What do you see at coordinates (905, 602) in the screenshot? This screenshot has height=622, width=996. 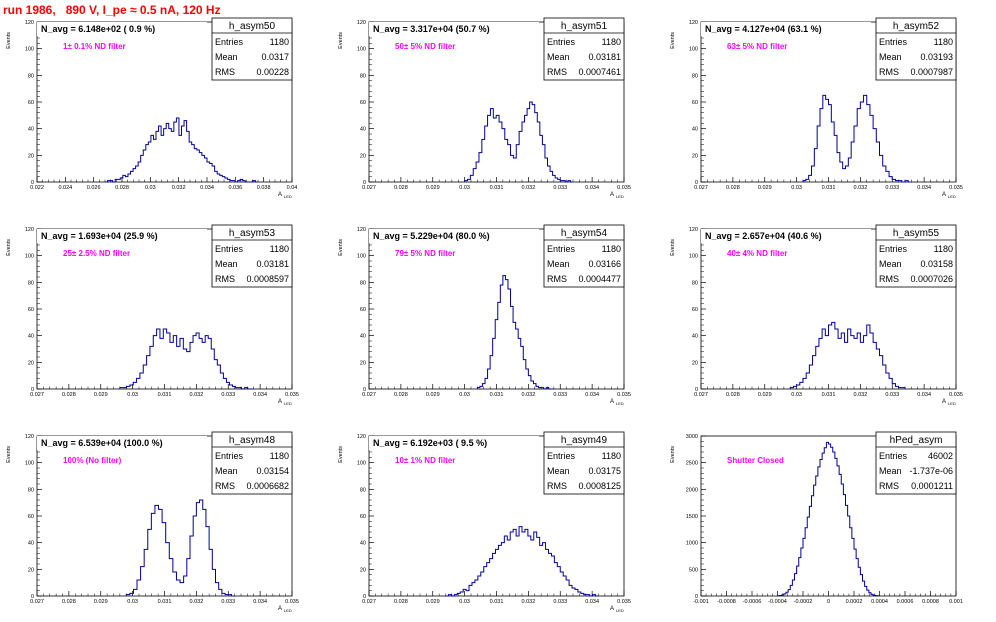 I see `x-tick-label: 0.0006` at bounding box center [905, 602].